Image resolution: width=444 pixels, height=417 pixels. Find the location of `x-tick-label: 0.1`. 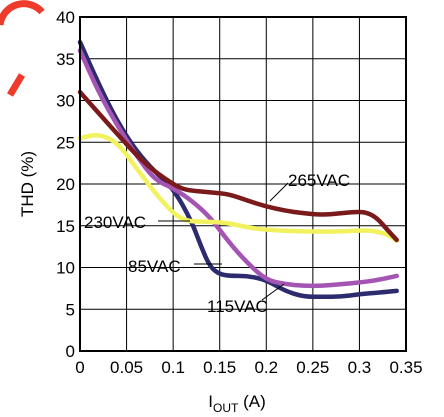

x-tick-label: 0.1 is located at coordinates (173, 367).